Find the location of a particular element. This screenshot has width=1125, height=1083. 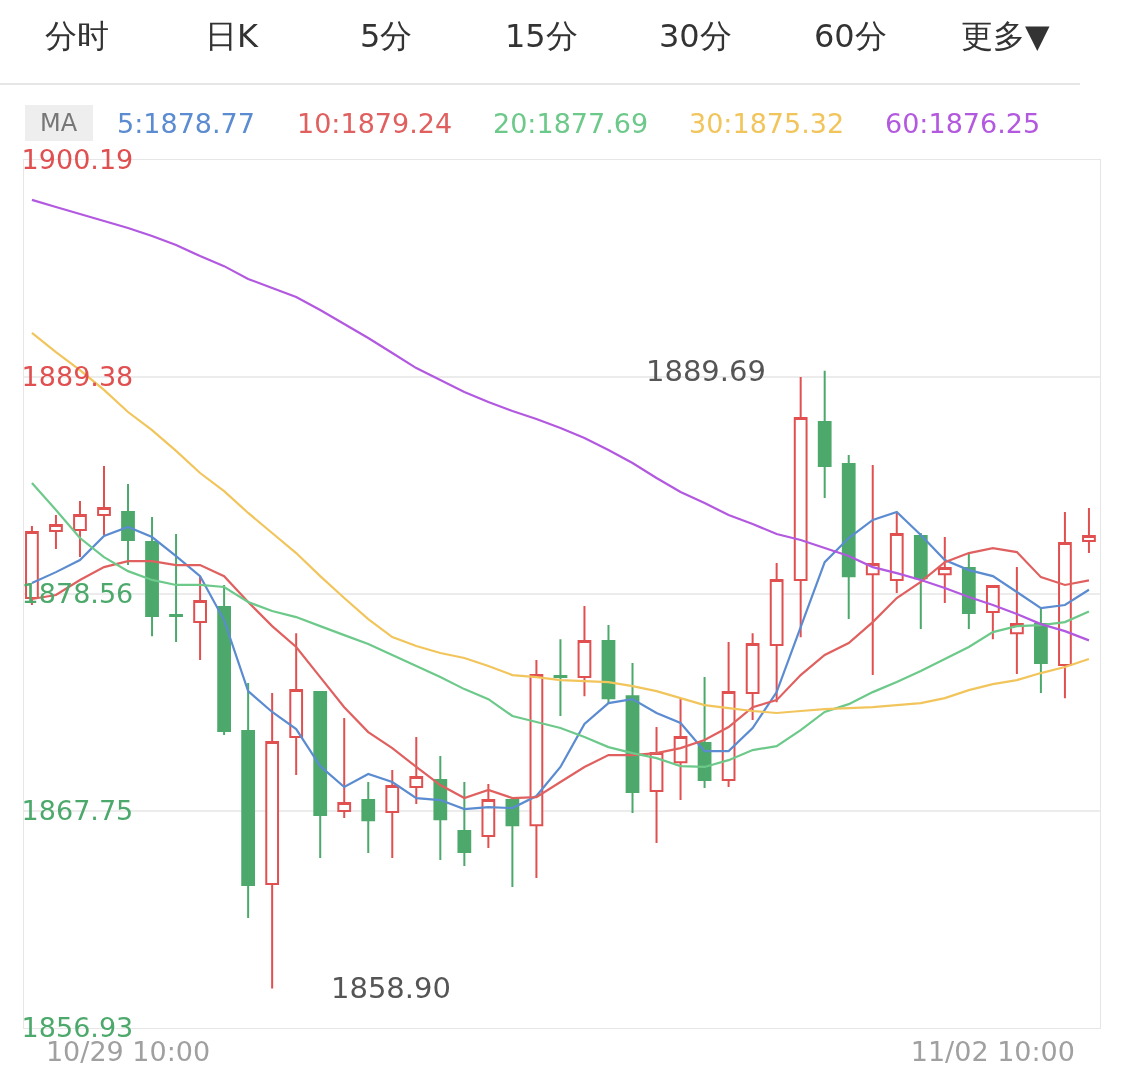

text: 60分 is located at coordinates (850, 36).